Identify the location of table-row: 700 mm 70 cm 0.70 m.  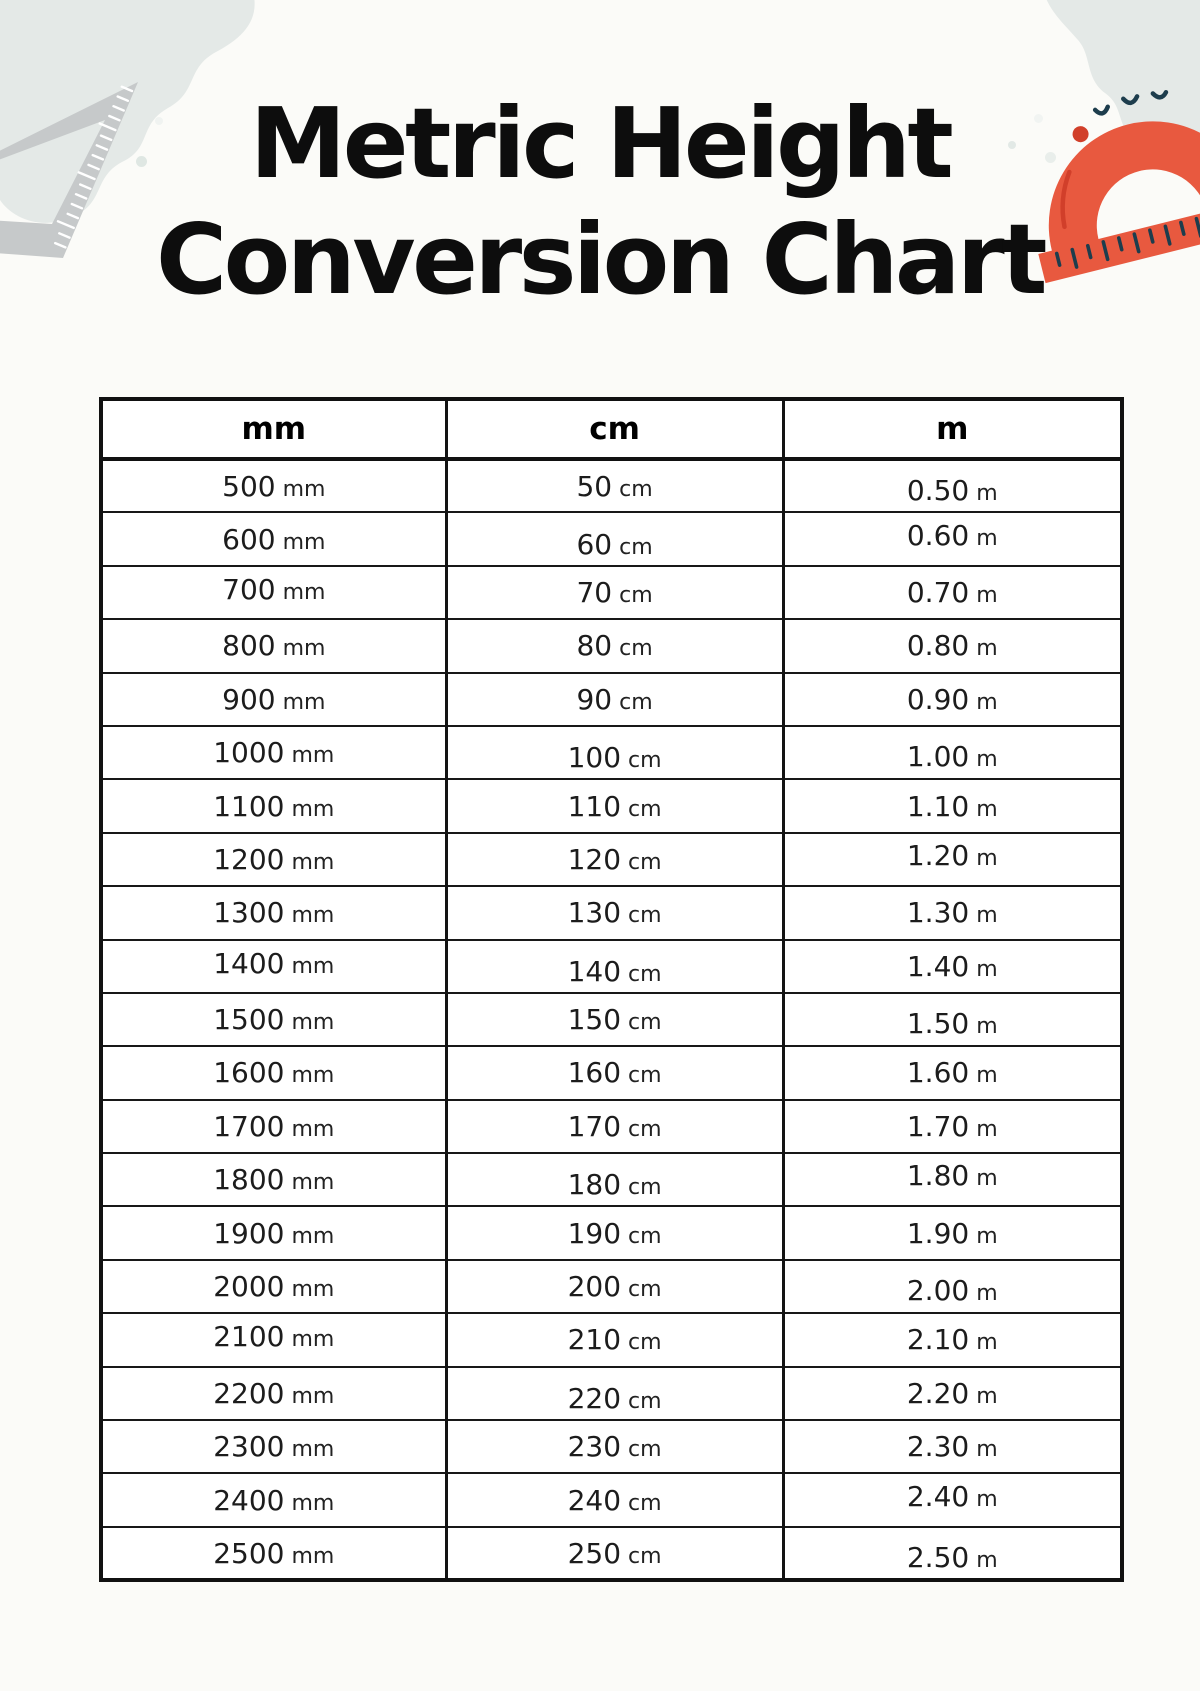
(611, 592).